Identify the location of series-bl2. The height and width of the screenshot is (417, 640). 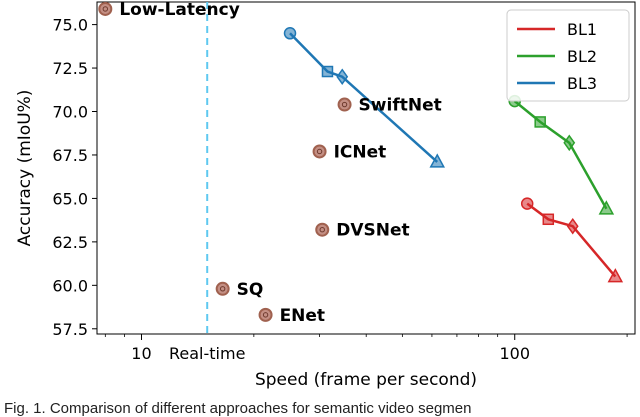
(561, 154).